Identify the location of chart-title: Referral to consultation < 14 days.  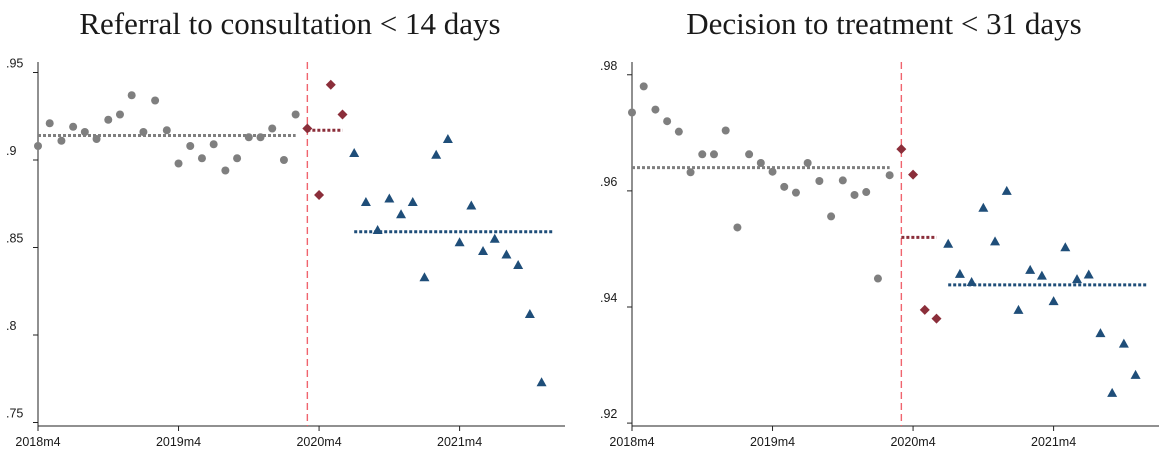
(290, 23).